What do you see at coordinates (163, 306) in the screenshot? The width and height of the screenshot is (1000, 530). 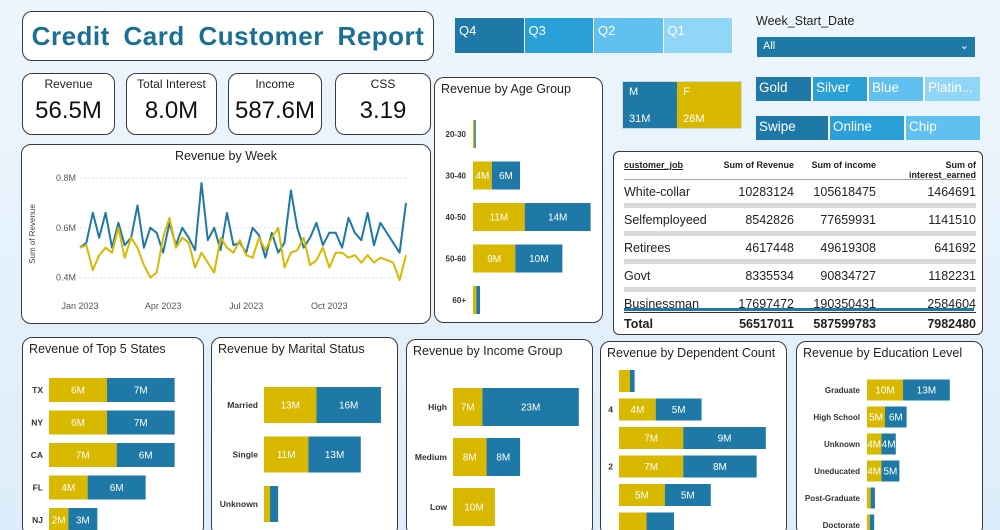 I see `x-tick-label: Apr 2023` at bounding box center [163, 306].